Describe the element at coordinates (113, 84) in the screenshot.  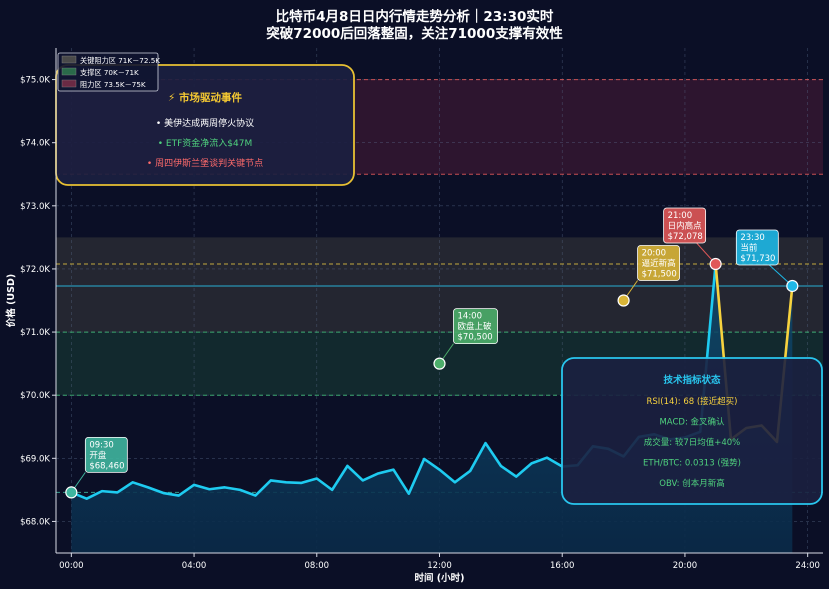
I see `legend-label-2: 阻力区 73.5K－75K` at that location.